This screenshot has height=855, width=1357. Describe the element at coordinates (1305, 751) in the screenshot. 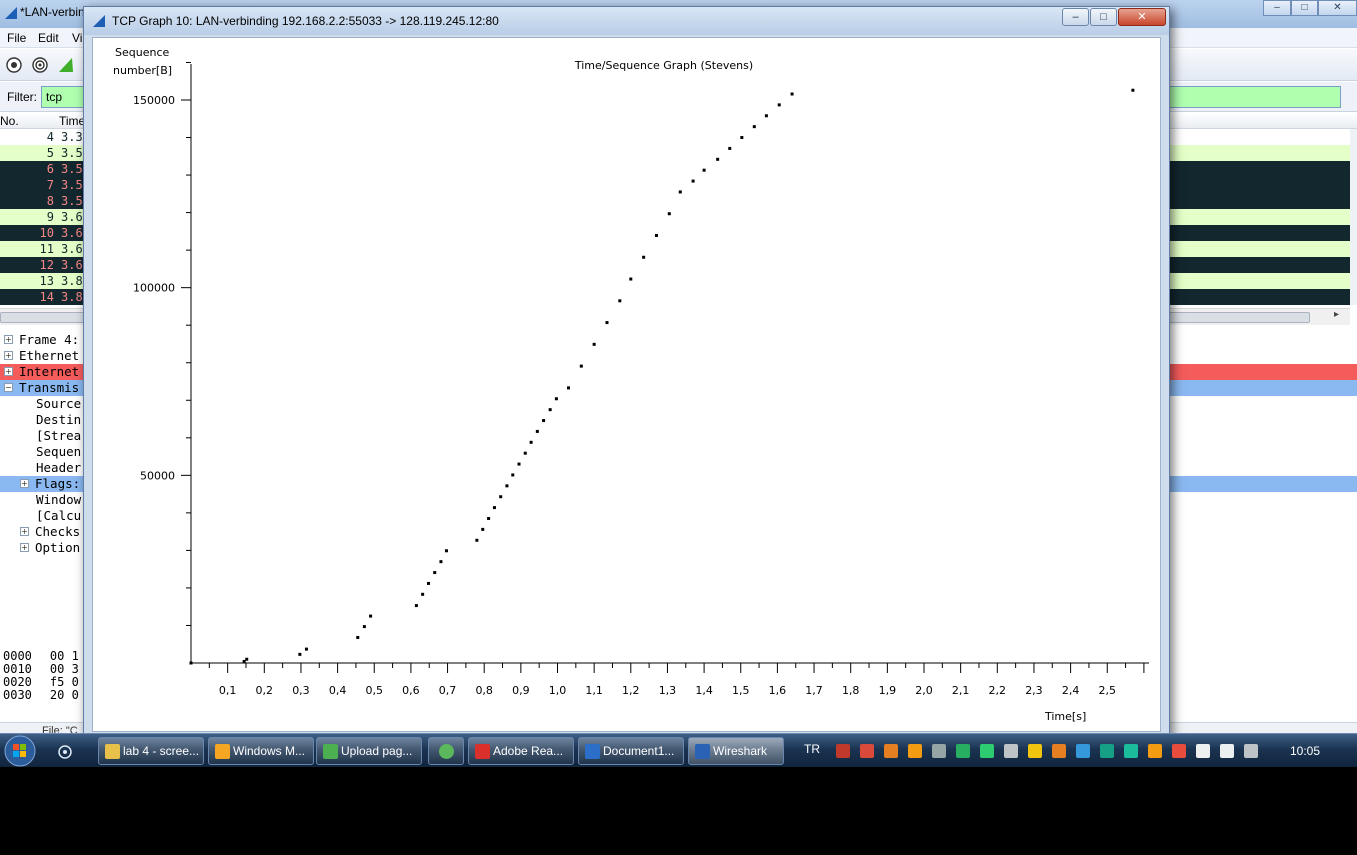

I see `clock: 10:05` at that location.